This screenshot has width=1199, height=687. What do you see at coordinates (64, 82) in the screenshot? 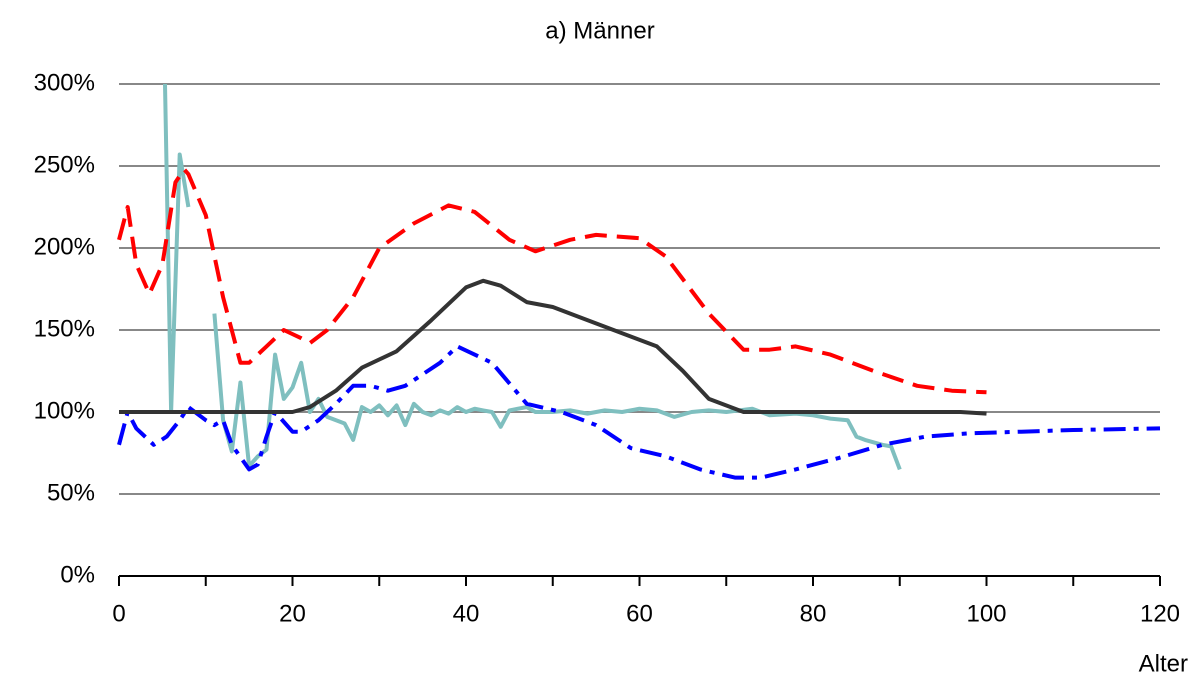
I see `y-tick-label: 300%` at bounding box center [64, 82].